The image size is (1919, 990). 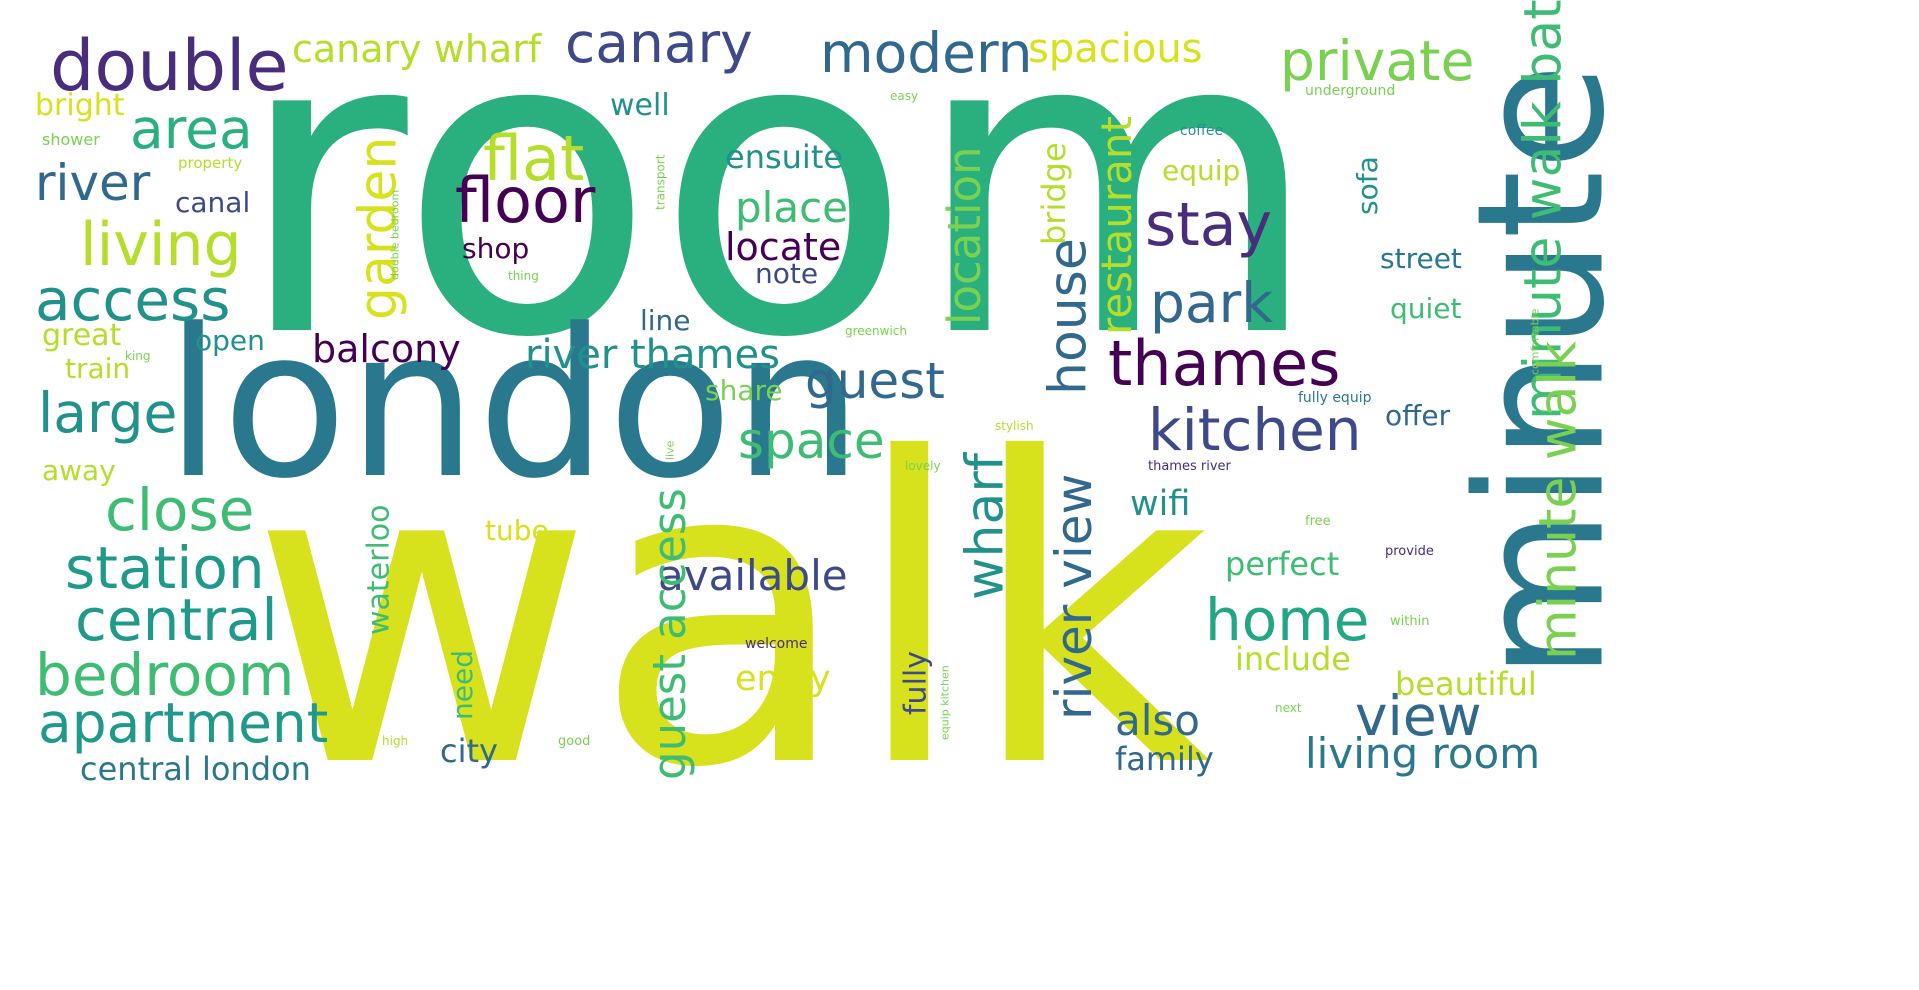 What do you see at coordinates (1157, 720) in the screenshot?
I see `word-also: also` at bounding box center [1157, 720].